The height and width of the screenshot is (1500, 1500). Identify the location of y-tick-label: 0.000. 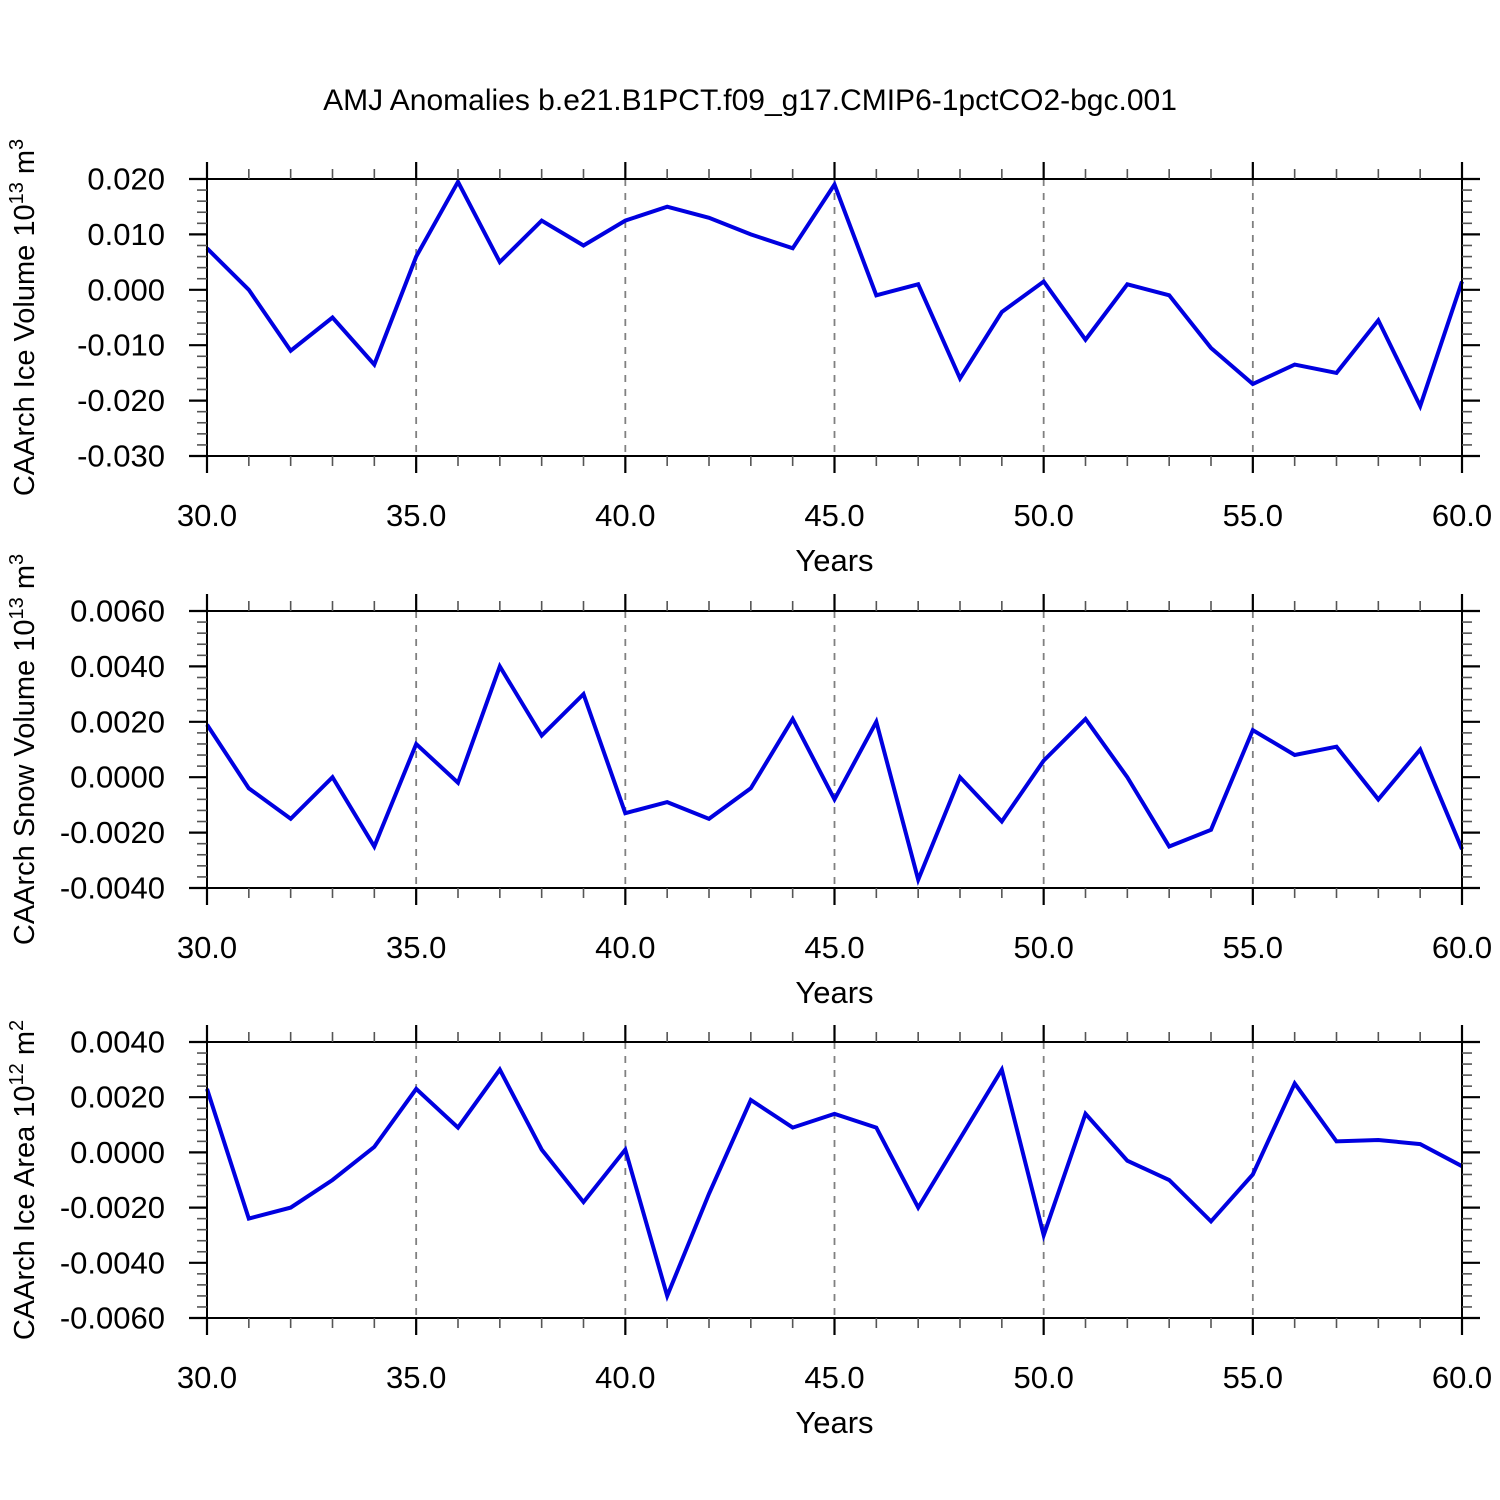
(126, 289).